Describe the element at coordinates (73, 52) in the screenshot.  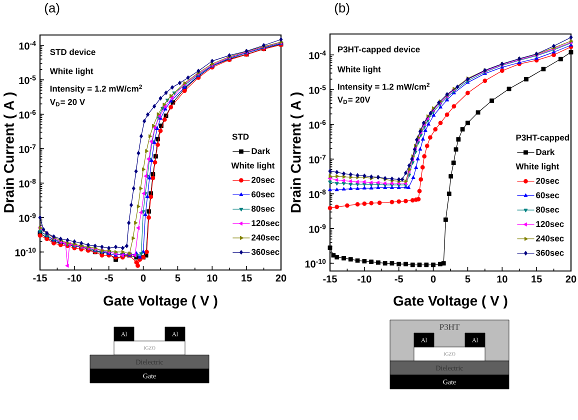
I see `annotation: STD device` at that location.